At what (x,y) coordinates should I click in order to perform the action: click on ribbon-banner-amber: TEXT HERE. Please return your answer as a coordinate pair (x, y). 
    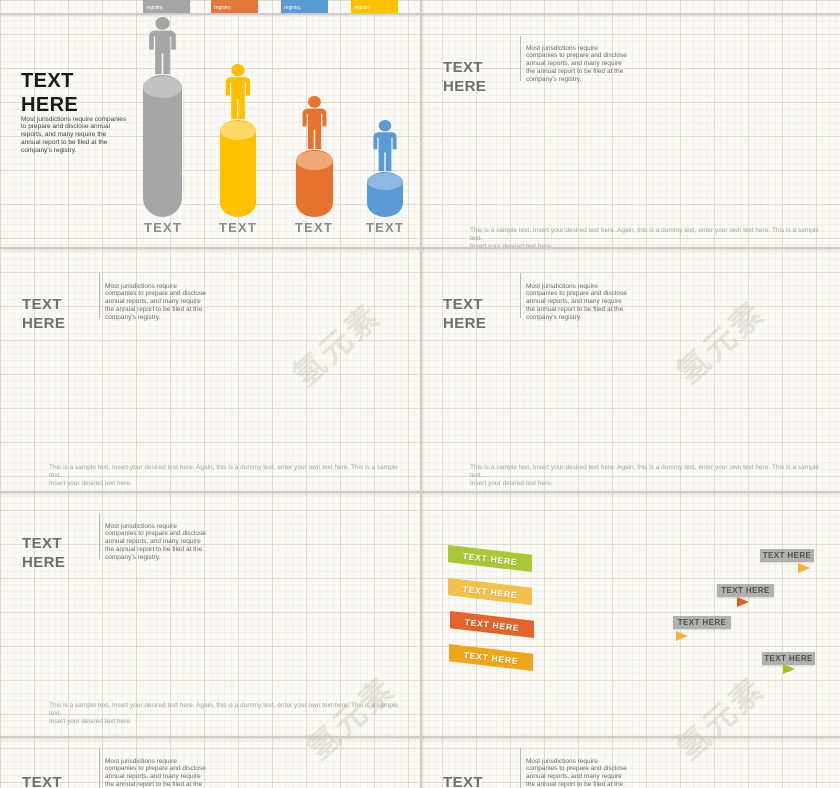
    Looking at the image, I should click on (491, 657).